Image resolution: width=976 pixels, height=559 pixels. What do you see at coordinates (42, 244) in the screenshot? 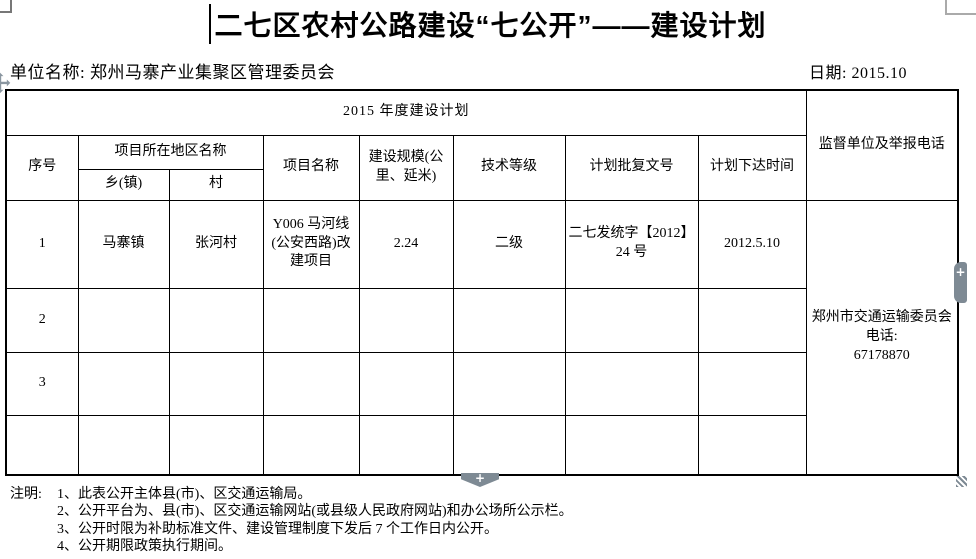
I see `cell-seq: 1` at bounding box center [42, 244].